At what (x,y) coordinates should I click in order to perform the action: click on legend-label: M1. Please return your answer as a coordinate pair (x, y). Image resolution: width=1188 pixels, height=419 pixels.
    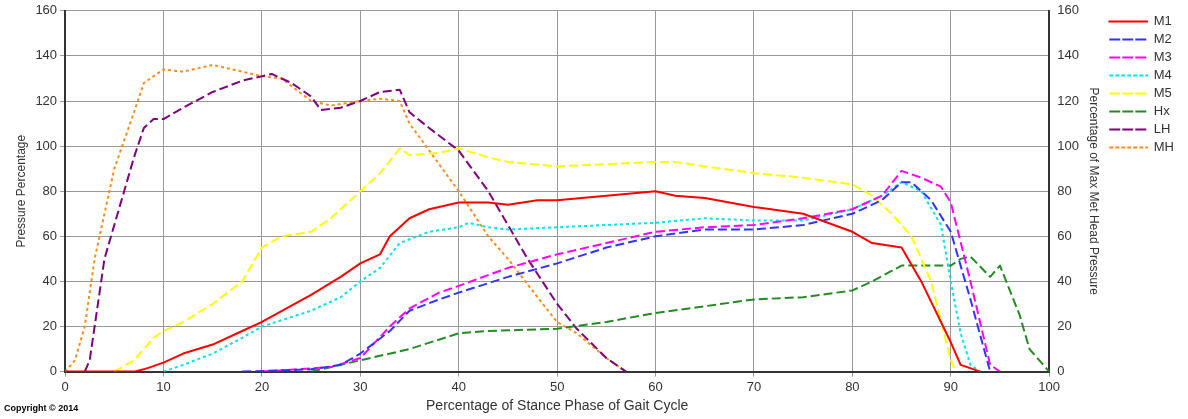
    Looking at the image, I should click on (1162, 21).